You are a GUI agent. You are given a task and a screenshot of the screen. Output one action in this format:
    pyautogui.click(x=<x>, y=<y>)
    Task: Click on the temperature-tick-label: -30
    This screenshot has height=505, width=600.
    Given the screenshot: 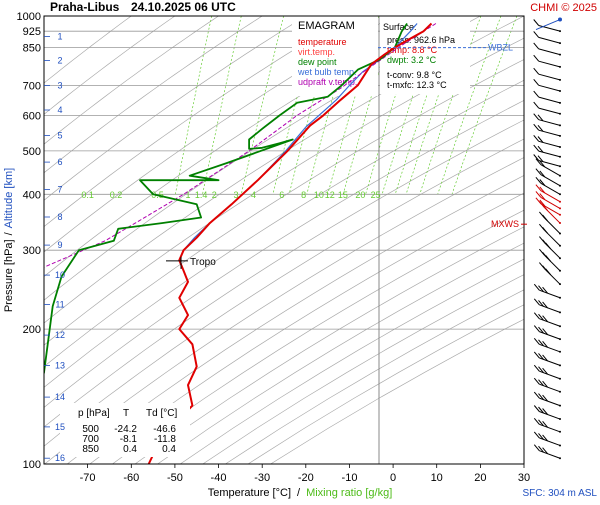 What is the action you would take?
    pyautogui.click(x=262, y=478)
    